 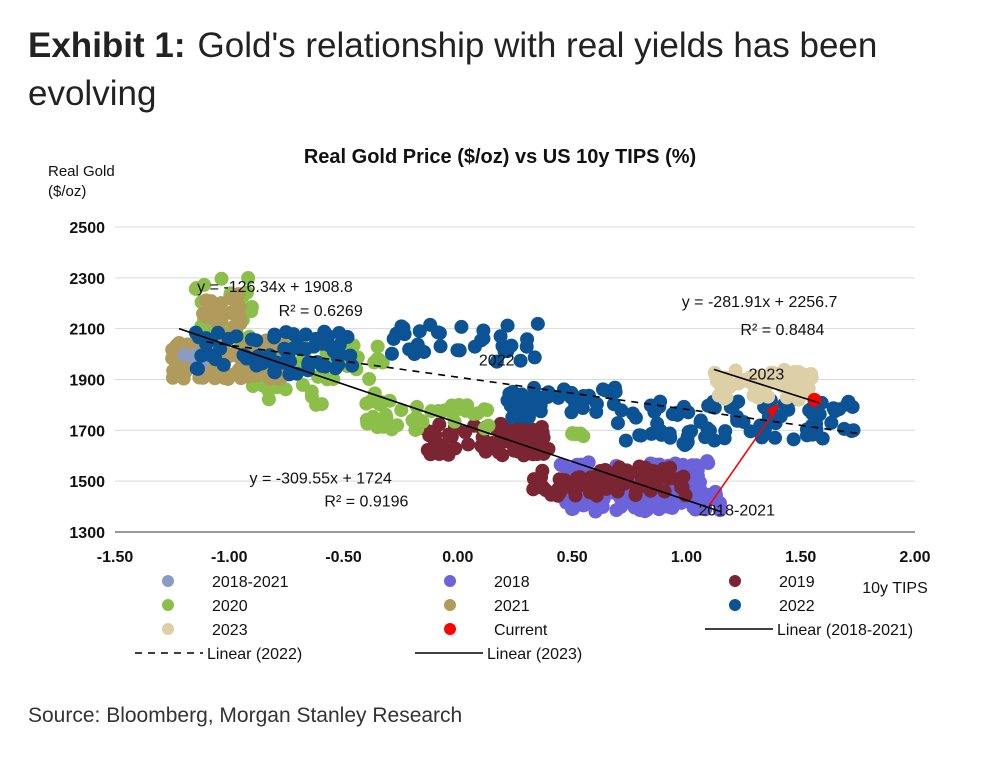 I want to click on annotation-label: R² = 0.6269, so click(x=321, y=311).